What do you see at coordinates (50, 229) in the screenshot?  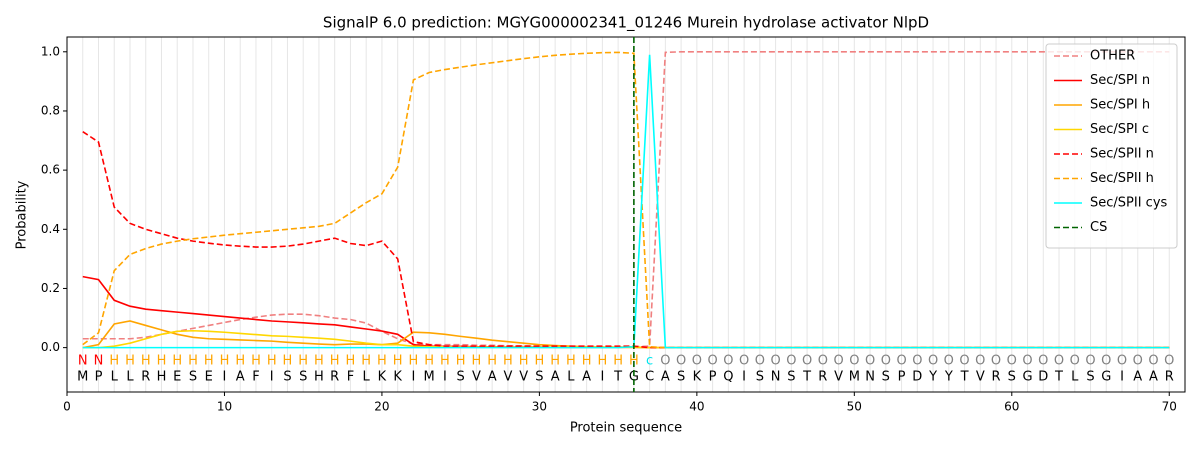 I see `y-tick-label: 0.4` at bounding box center [50, 229].